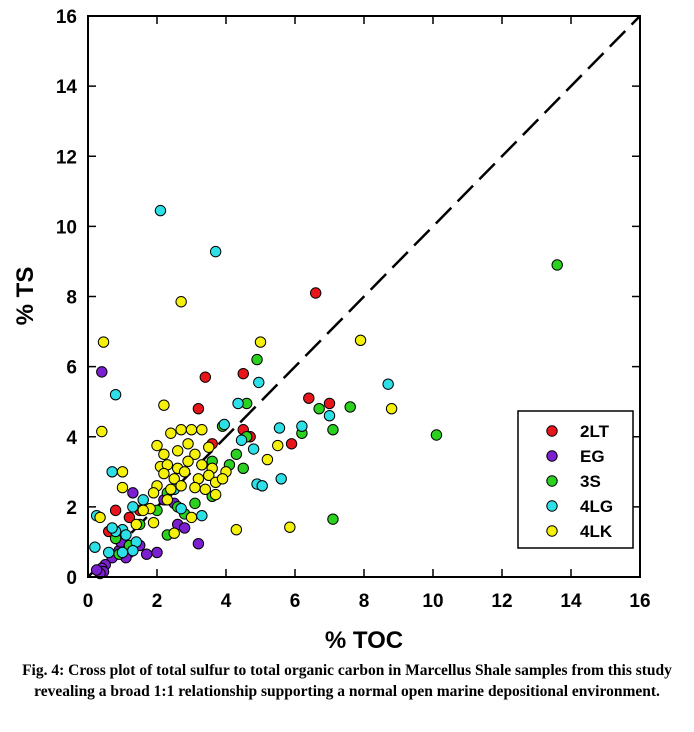 The image size is (694, 732). I want to click on legend-marker, so click(552, 481).